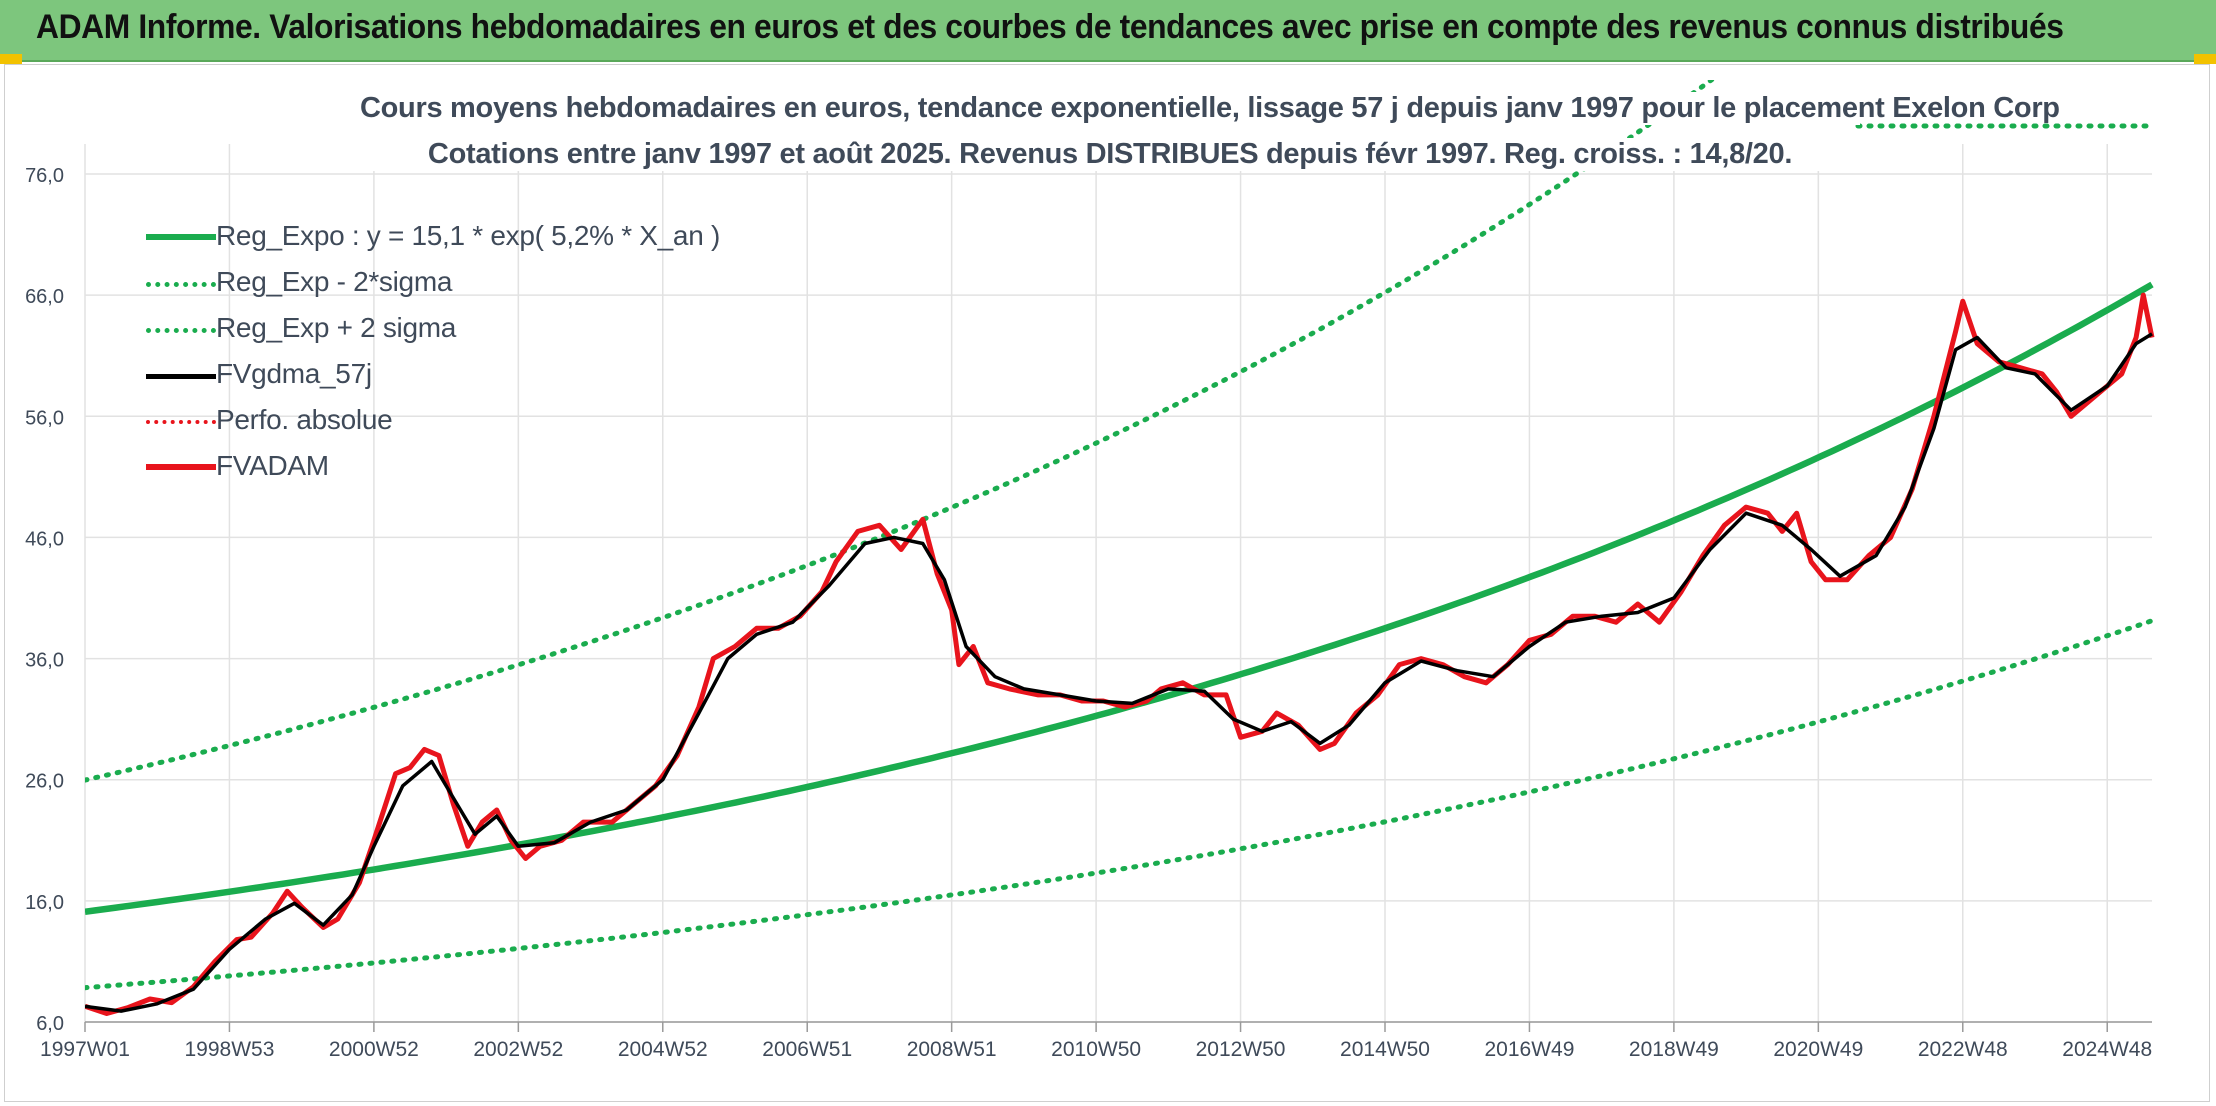 The width and height of the screenshot is (2216, 1106). What do you see at coordinates (181, 284) in the screenshot?
I see `legend-swatch-reg-exp-minus` at bounding box center [181, 284].